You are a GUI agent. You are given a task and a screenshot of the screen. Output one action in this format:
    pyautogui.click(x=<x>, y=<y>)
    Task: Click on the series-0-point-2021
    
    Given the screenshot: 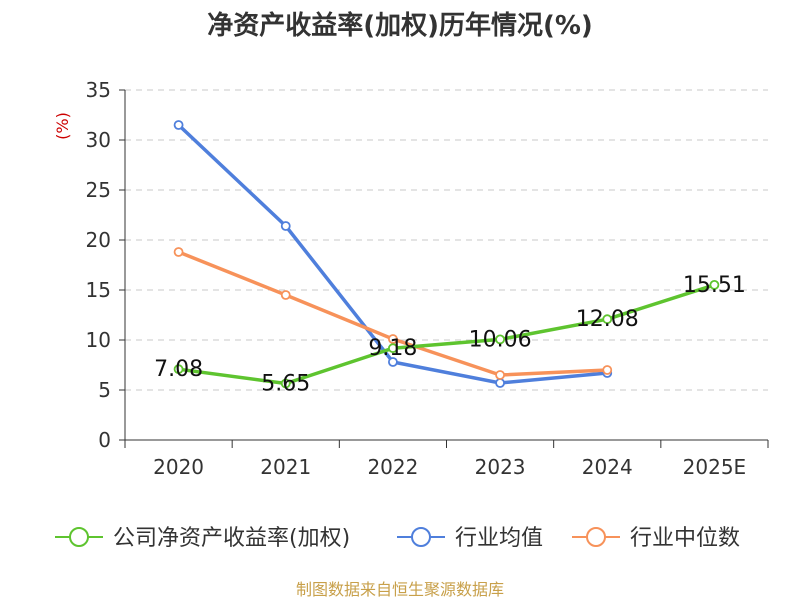 What is the action you would take?
    pyautogui.click(x=285, y=383)
    